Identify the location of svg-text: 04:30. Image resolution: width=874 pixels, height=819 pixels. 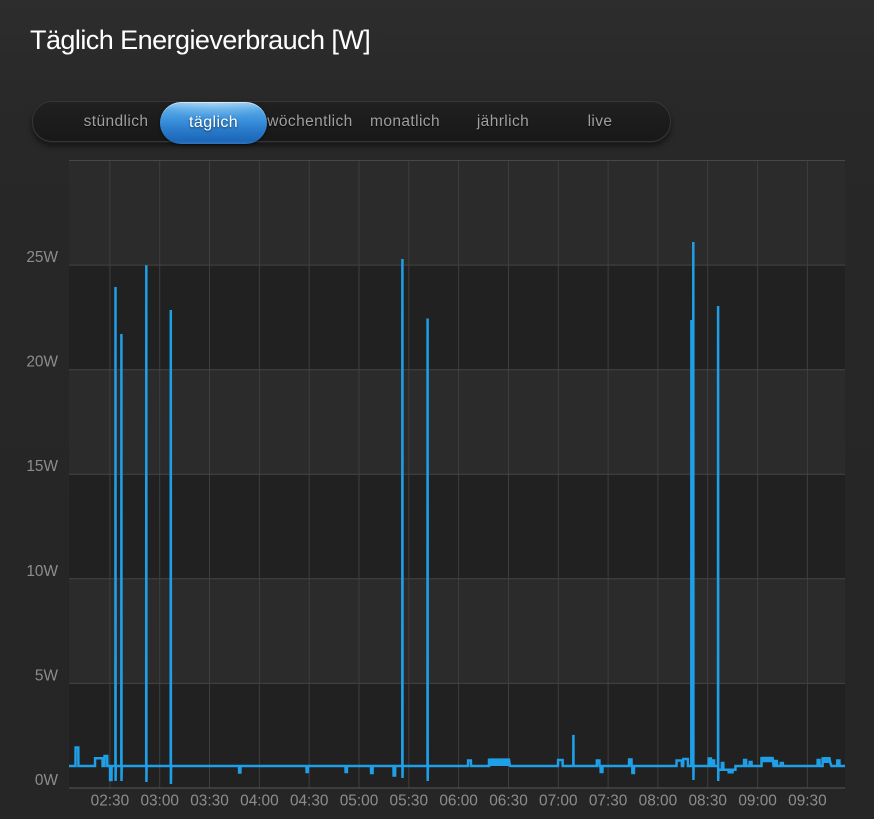
(309, 801).